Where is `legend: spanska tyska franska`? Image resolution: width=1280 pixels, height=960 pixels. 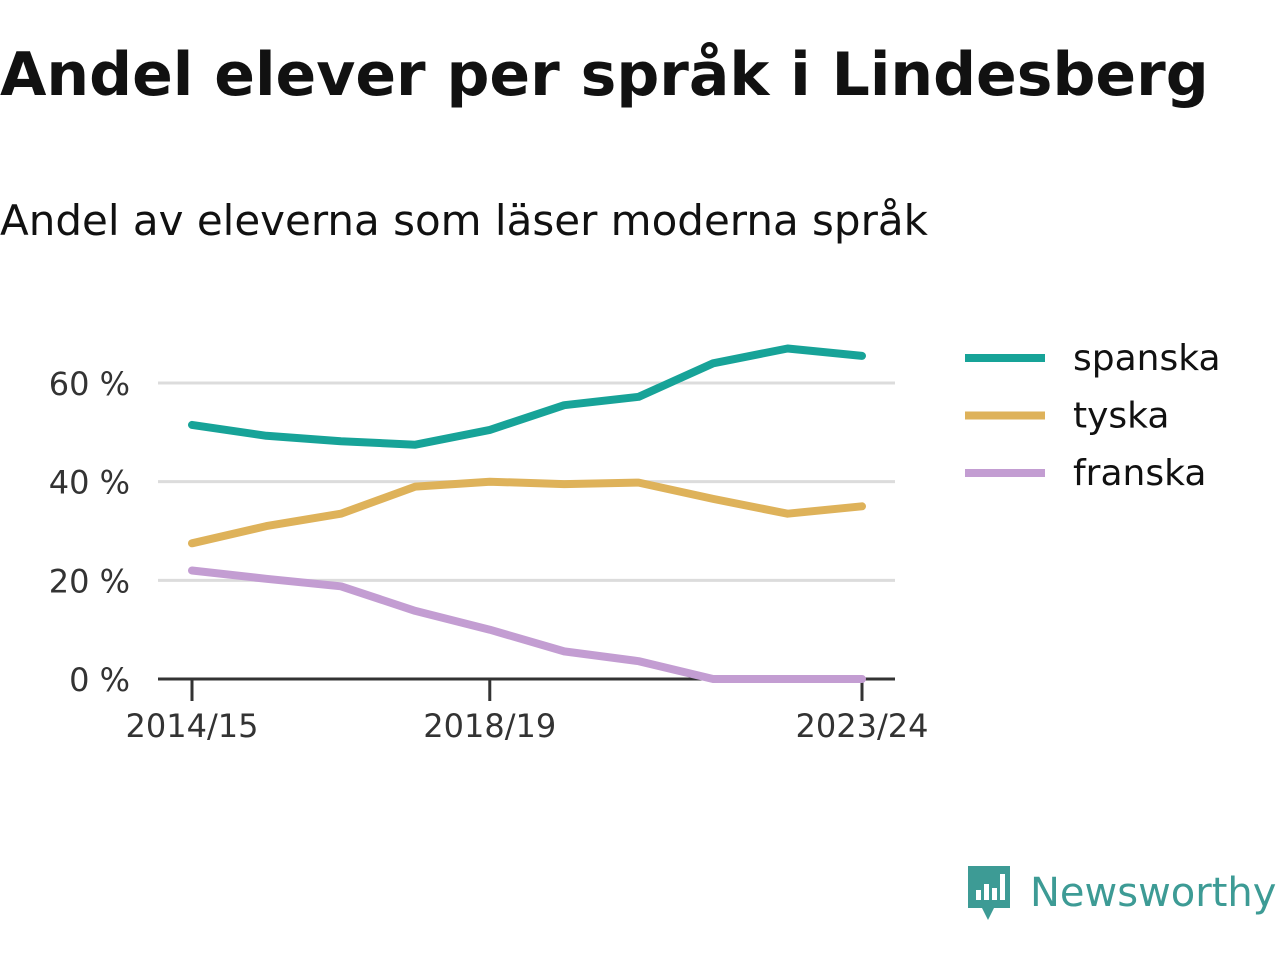
legend: spanska tyska franska is located at coordinates (1093, 416).